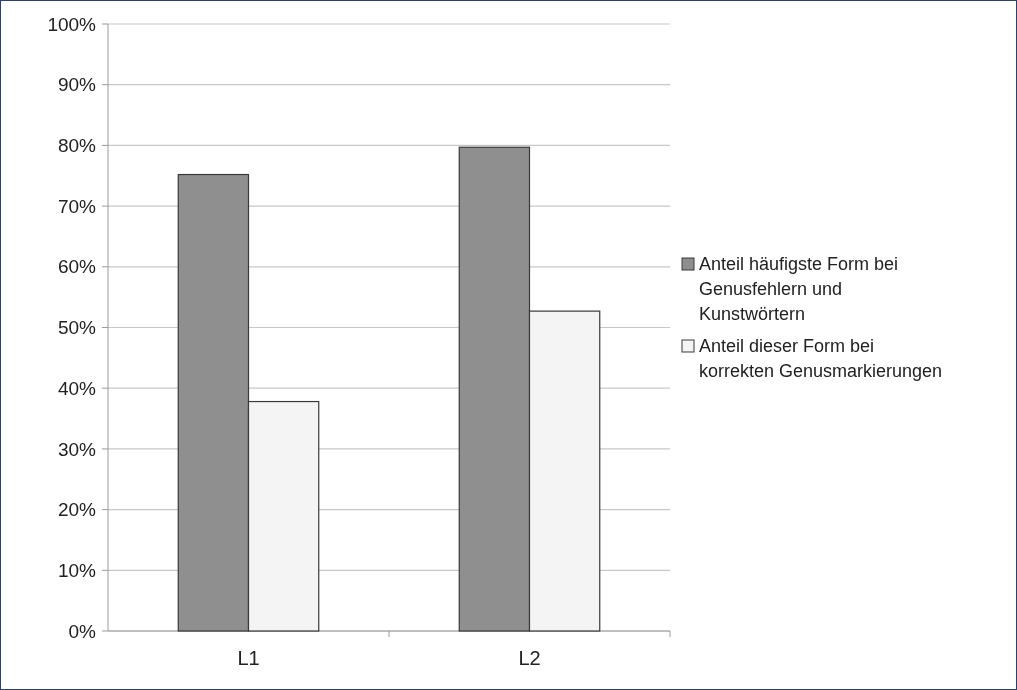  I want to click on y-tick-label: 60%, so click(77, 267).